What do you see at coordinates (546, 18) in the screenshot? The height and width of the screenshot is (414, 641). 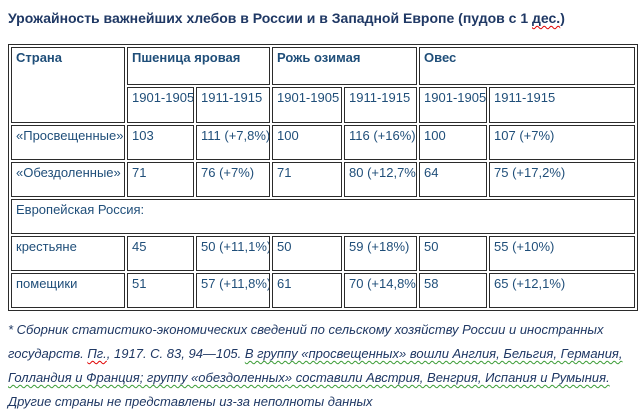 I see `title-misspelled-word: дес.` at bounding box center [546, 18].